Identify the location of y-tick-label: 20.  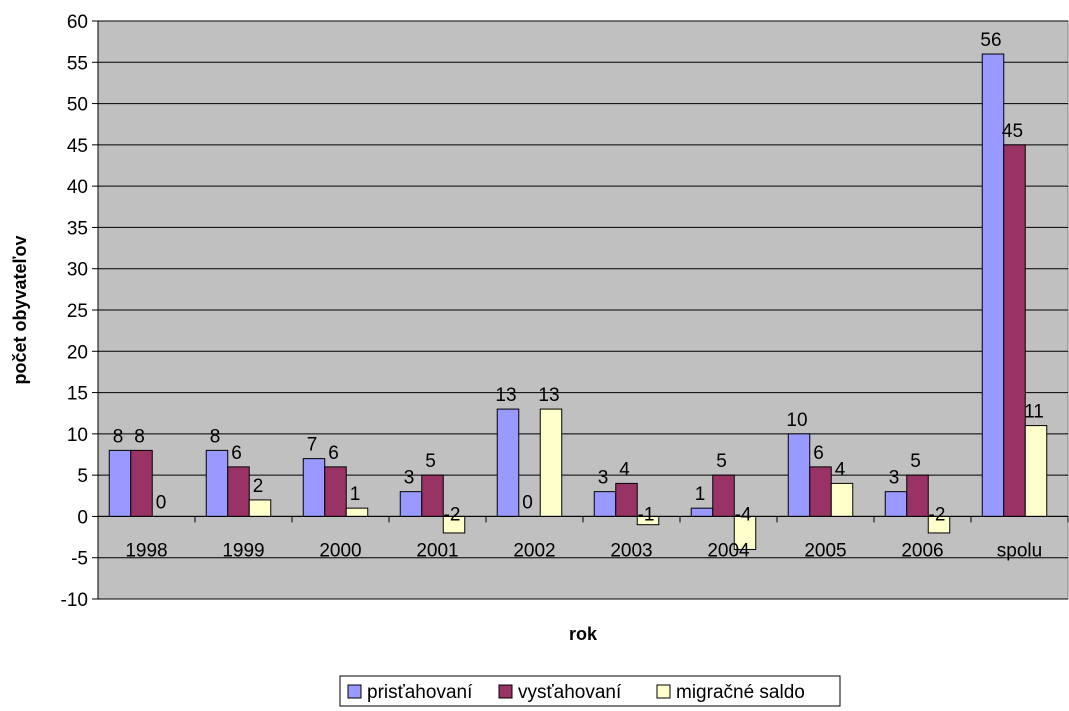
(77, 352).